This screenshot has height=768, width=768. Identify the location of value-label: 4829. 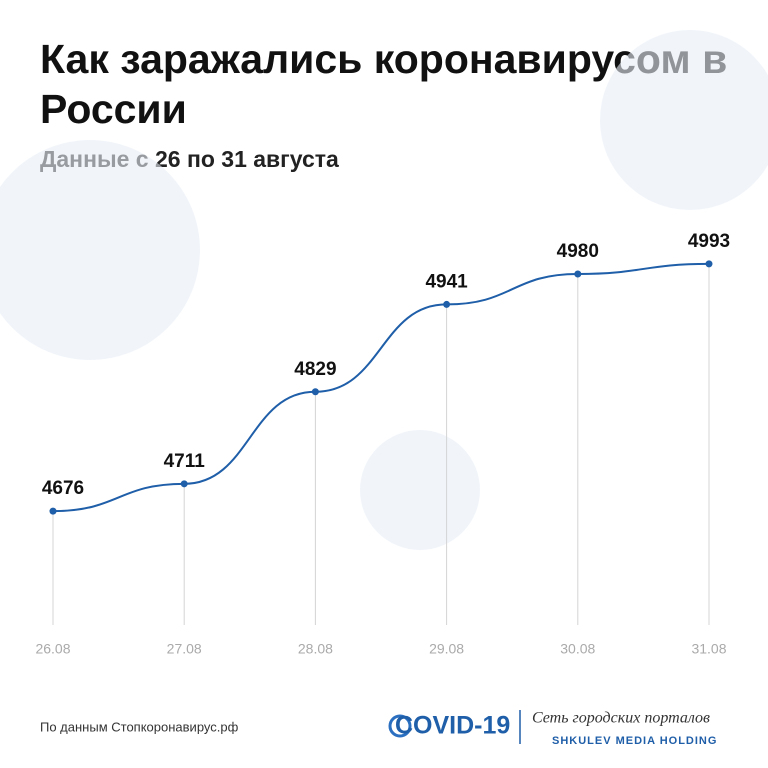
(315, 369).